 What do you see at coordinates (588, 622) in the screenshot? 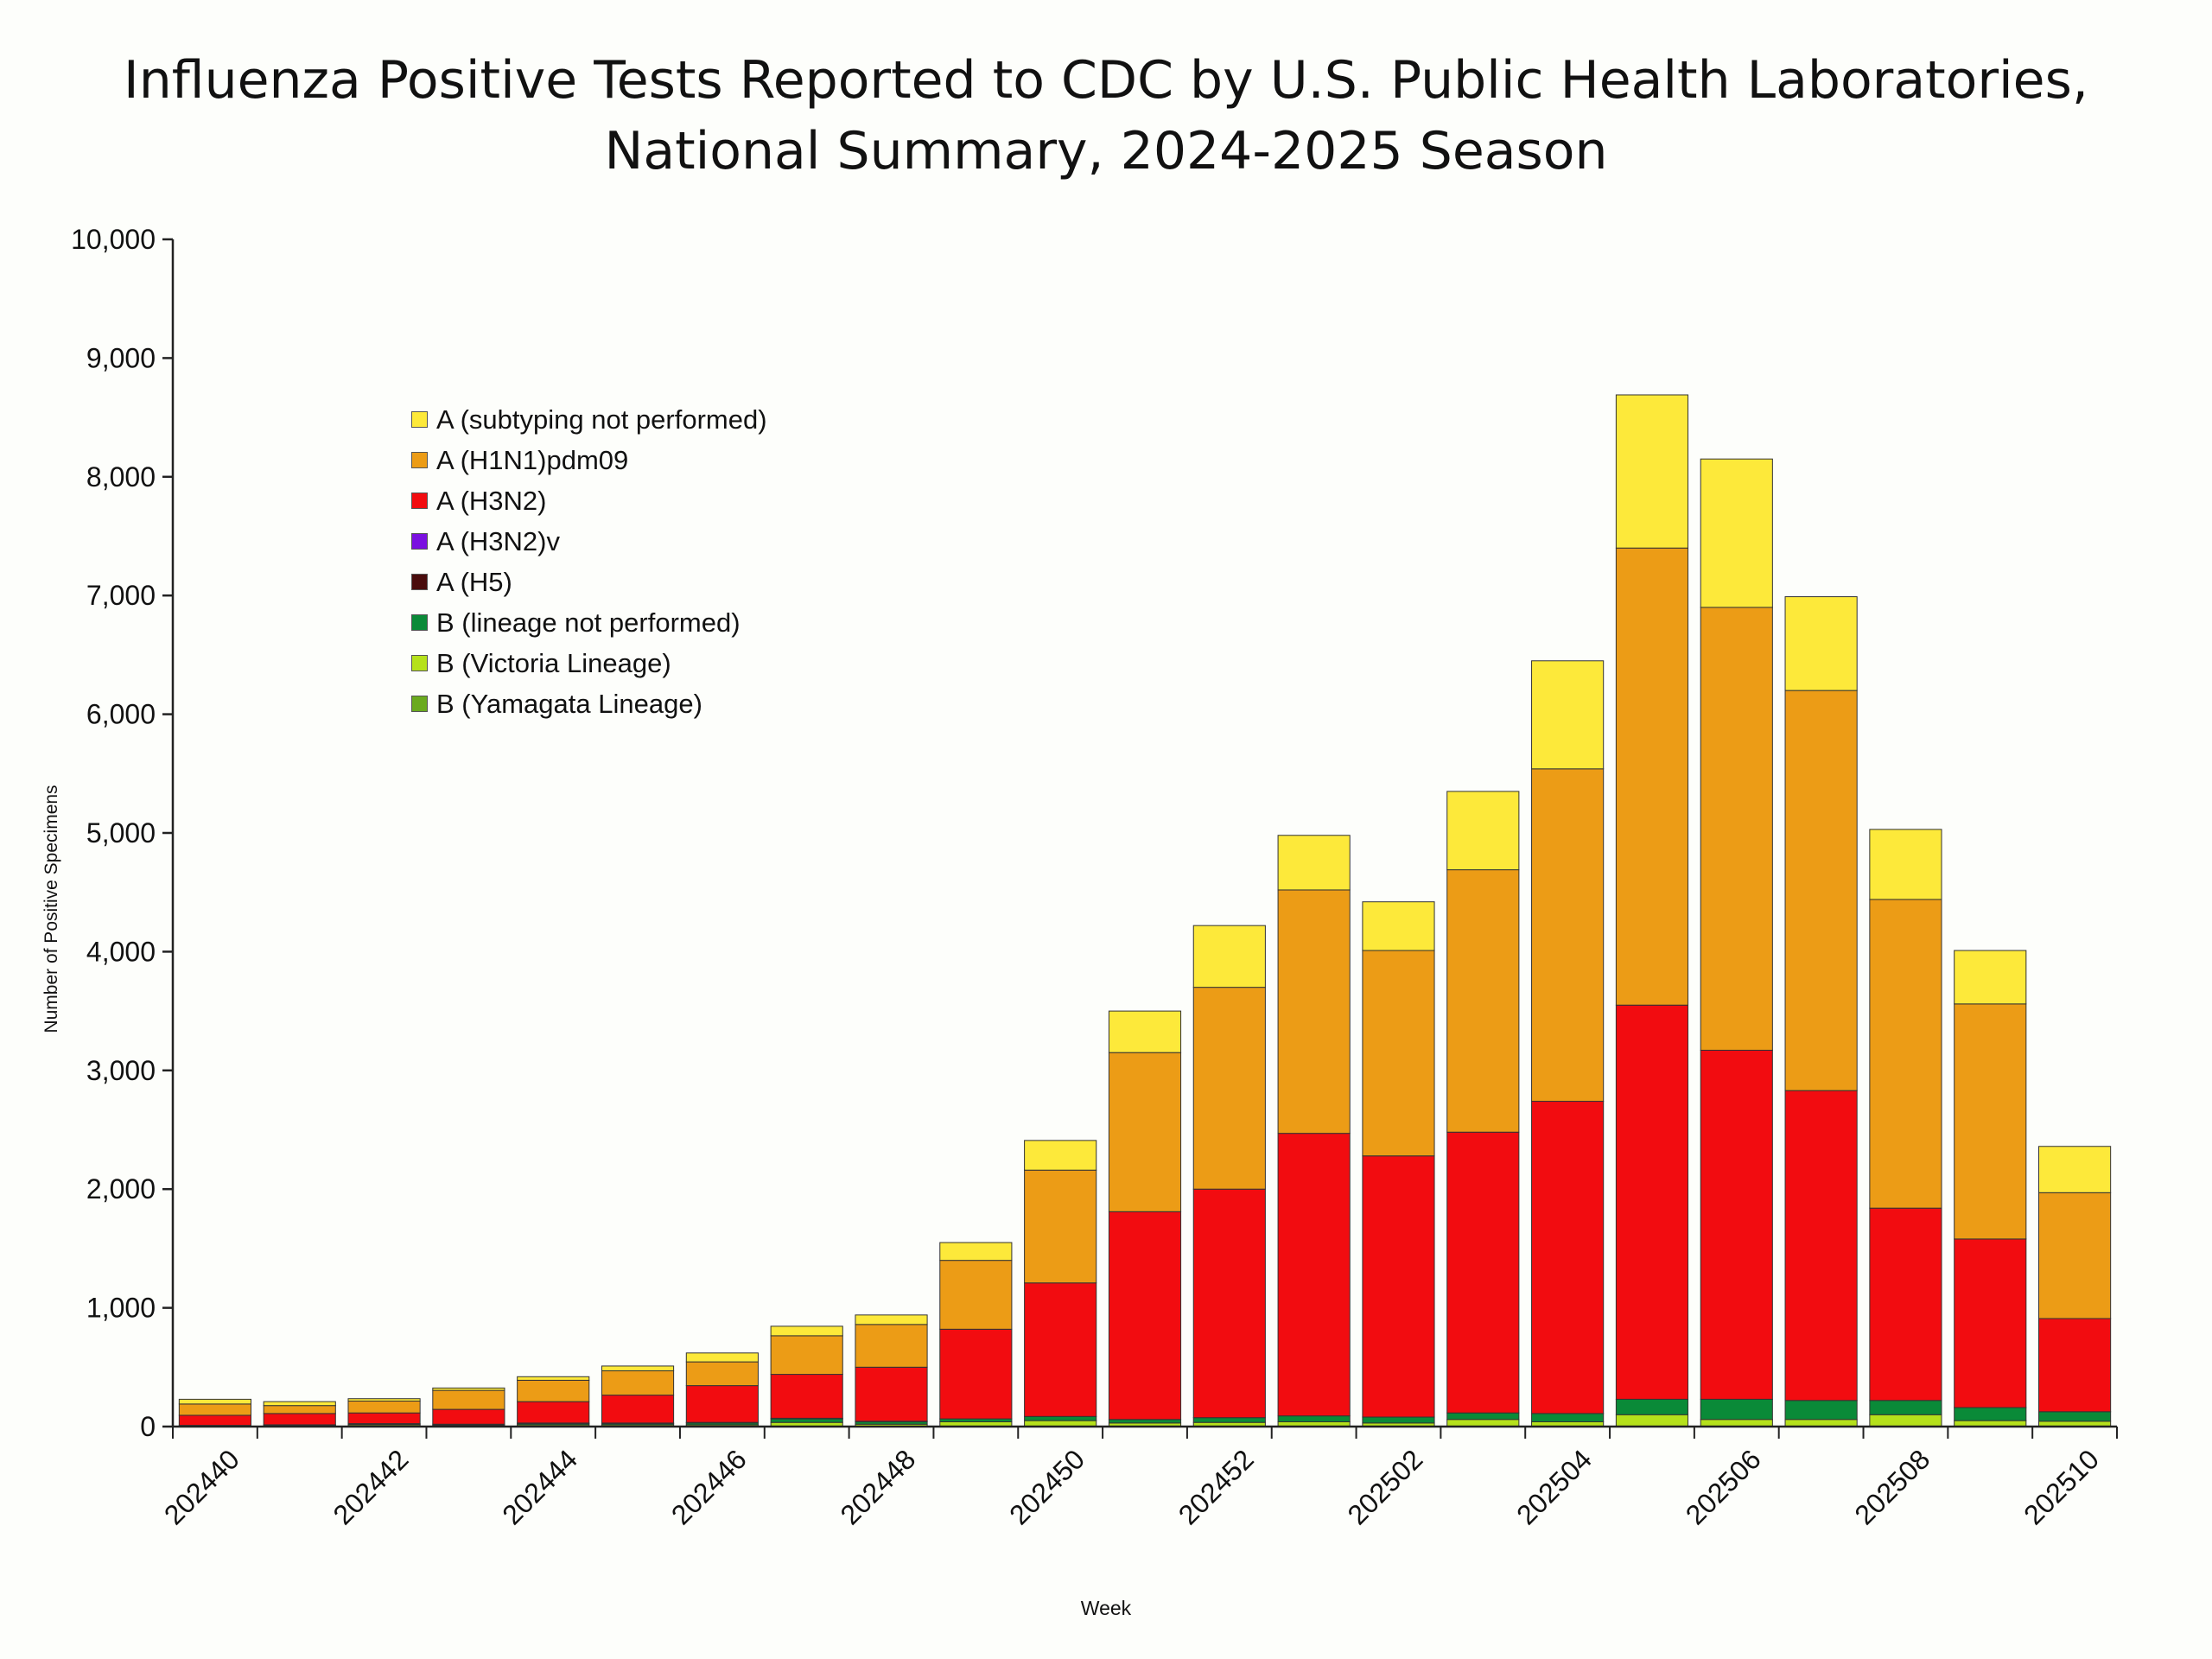
I see `legend-label: B (lineage not performed)` at bounding box center [588, 622].